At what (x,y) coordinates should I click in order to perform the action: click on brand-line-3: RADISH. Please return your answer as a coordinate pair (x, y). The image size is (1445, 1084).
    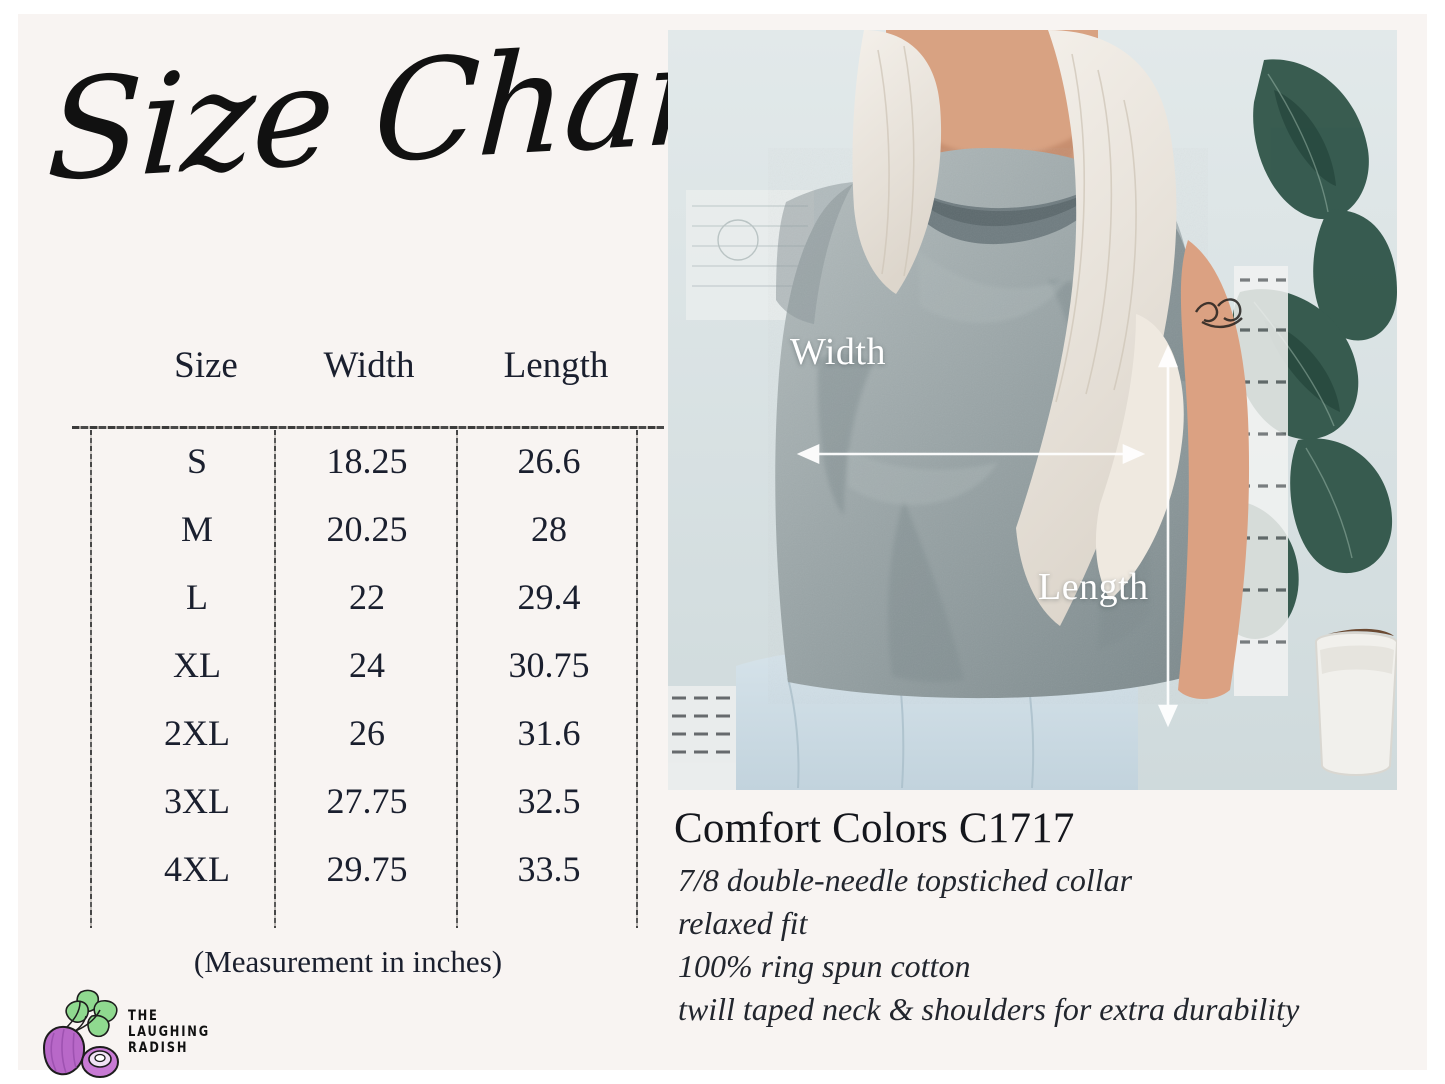
    Looking at the image, I should click on (158, 1048).